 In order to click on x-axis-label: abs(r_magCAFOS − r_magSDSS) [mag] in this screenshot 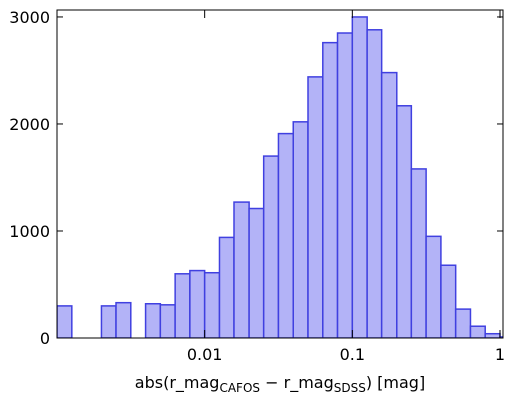, I will do `click(280, 384)`.